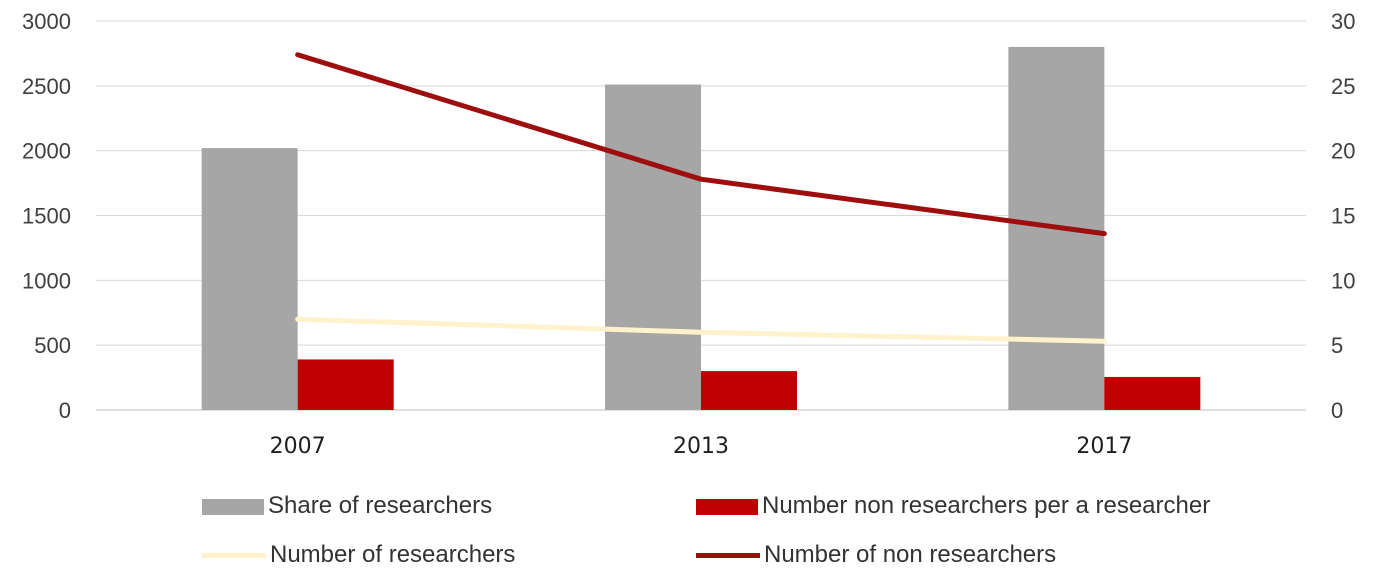 This screenshot has height=577, width=1376. Describe the element at coordinates (380, 505) in the screenshot. I see `legend-label: Share of researchers` at that location.